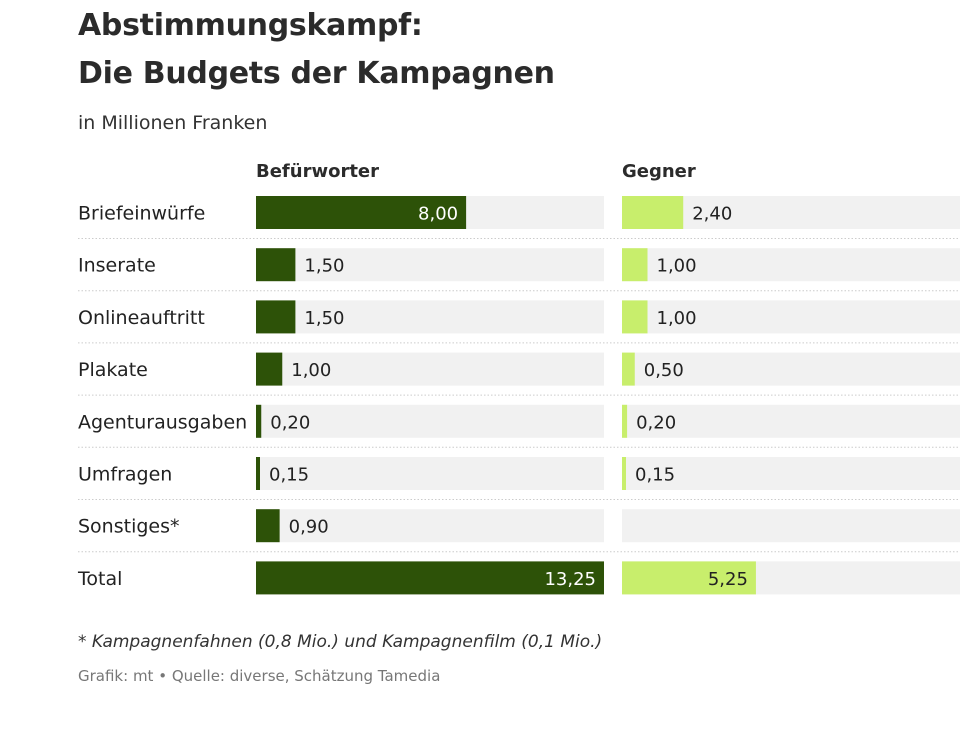  Describe the element at coordinates (125, 475) in the screenshot. I see `category-label-umfragen: Umfragen` at that location.